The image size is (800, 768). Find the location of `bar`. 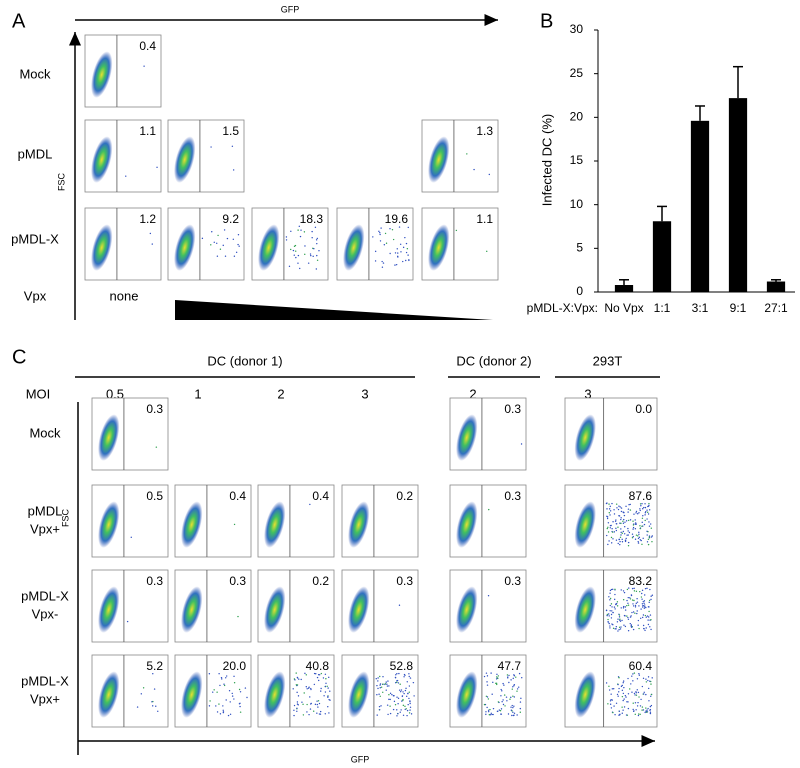

bar is located at coordinates (624, 288).